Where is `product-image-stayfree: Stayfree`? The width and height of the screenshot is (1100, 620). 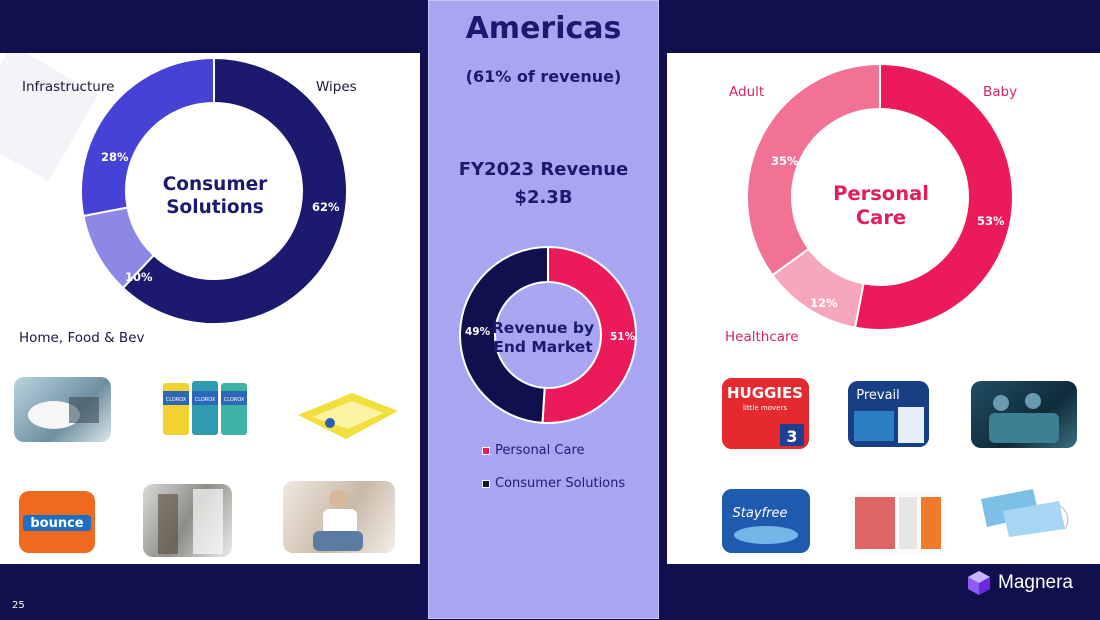 product-image-stayfree: Stayfree is located at coordinates (766, 521).